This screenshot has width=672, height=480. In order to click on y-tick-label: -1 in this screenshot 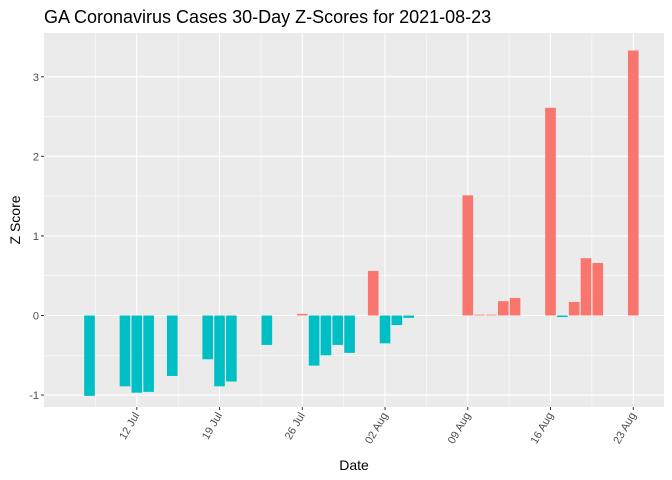, I will do `click(34, 396)`.